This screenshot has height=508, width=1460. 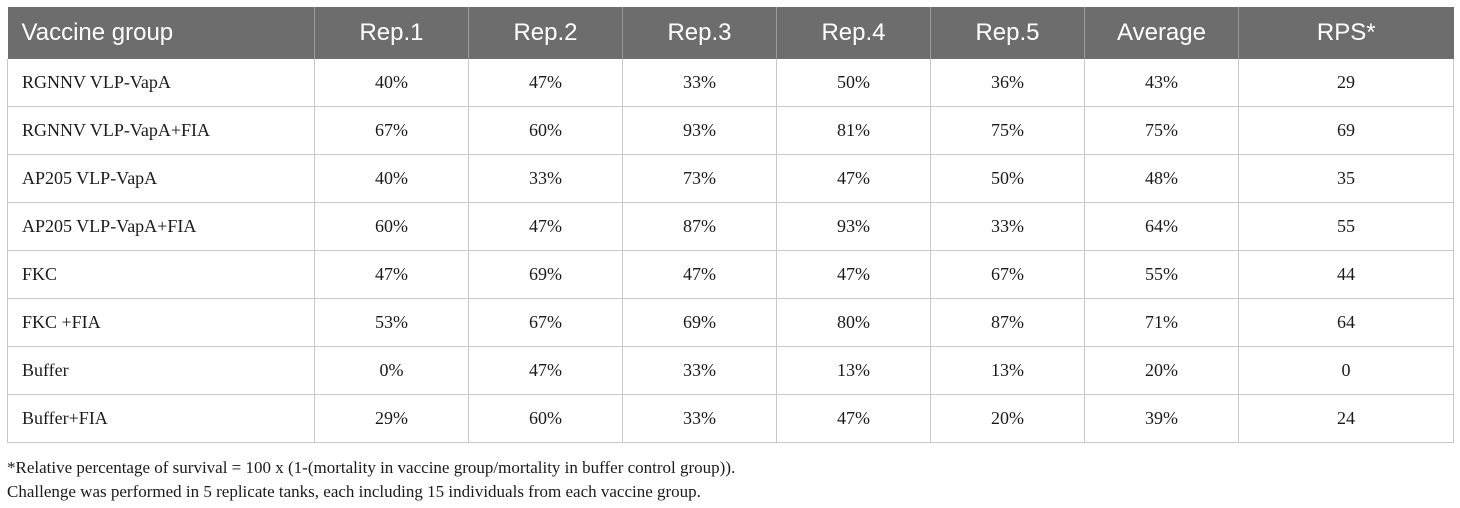 I want to click on cell-rep4: 50%, so click(x=853, y=83).